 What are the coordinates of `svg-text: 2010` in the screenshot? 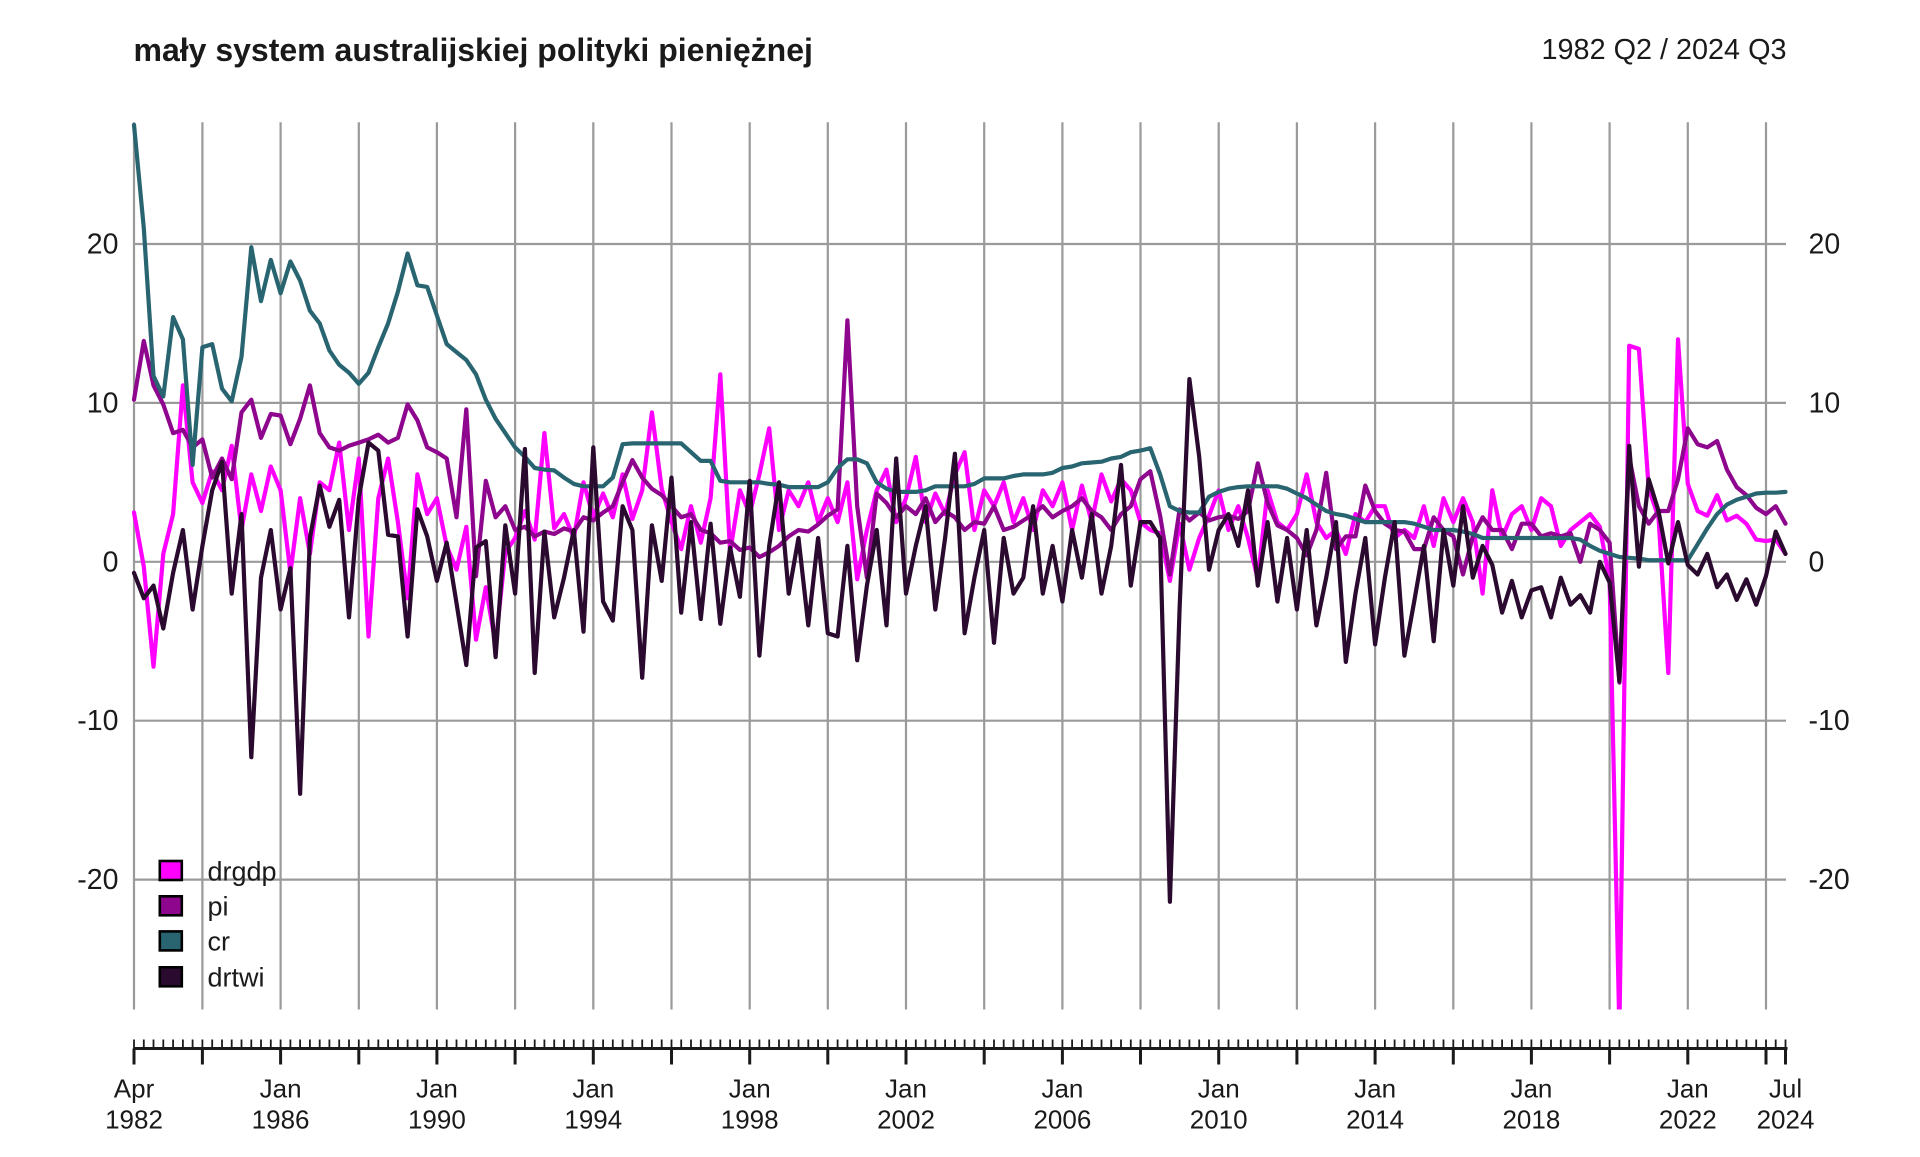 It's located at (1219, 1120).